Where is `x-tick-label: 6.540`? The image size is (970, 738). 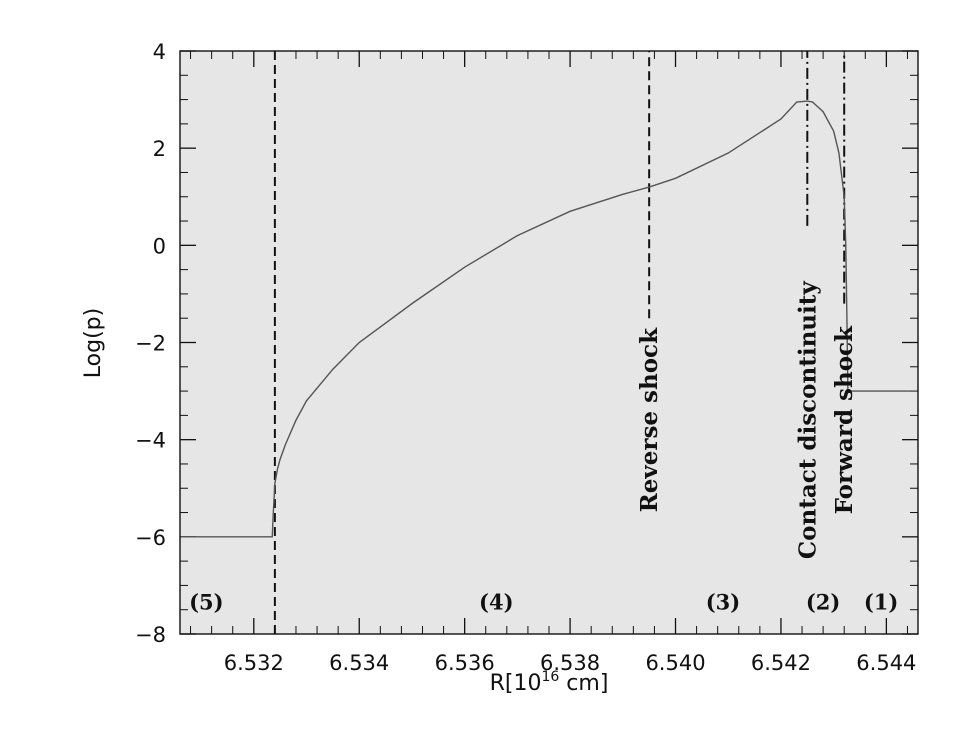 x-tick-label: 6.540 is located at coordinates (675, 663).